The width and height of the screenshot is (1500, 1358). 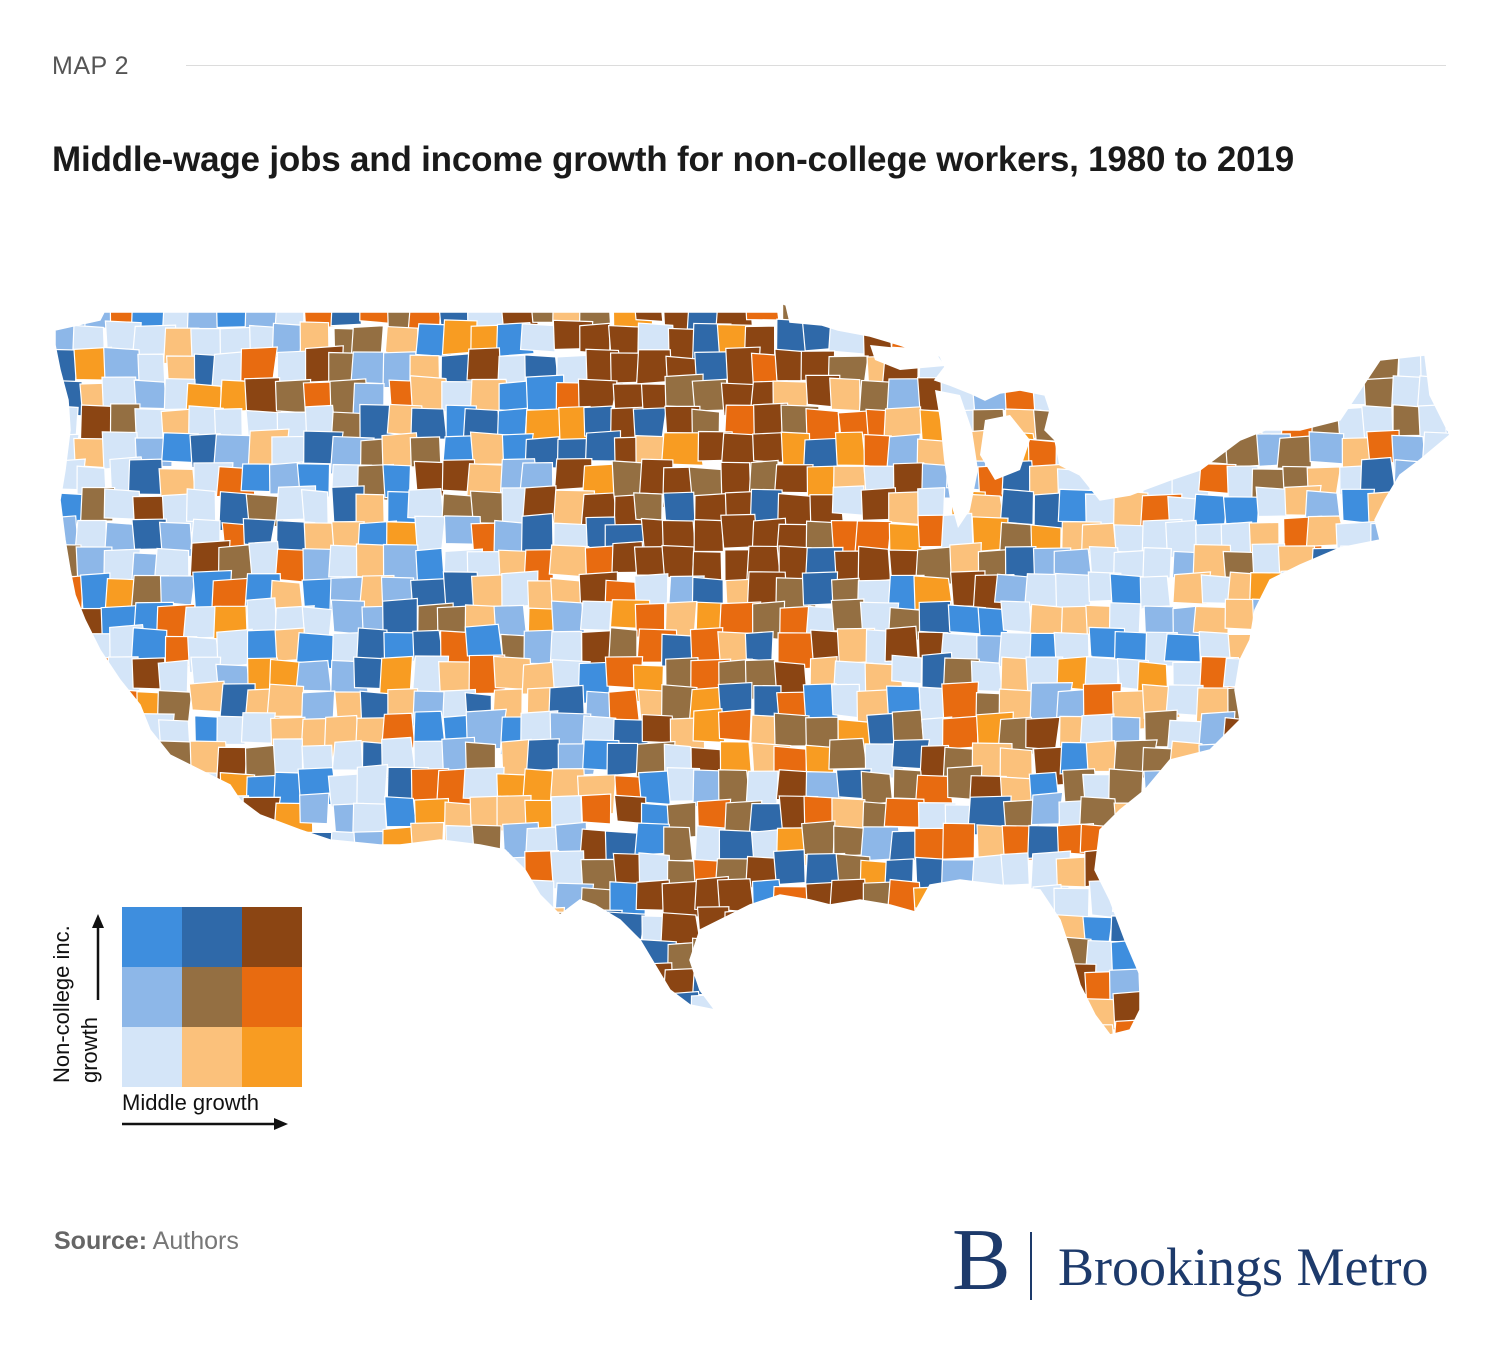 What do you see at coordinates (190, 1102) in the screenshot?
I see `legend-x-axis-label: Middle growth` at bounding box center [190, 1102].